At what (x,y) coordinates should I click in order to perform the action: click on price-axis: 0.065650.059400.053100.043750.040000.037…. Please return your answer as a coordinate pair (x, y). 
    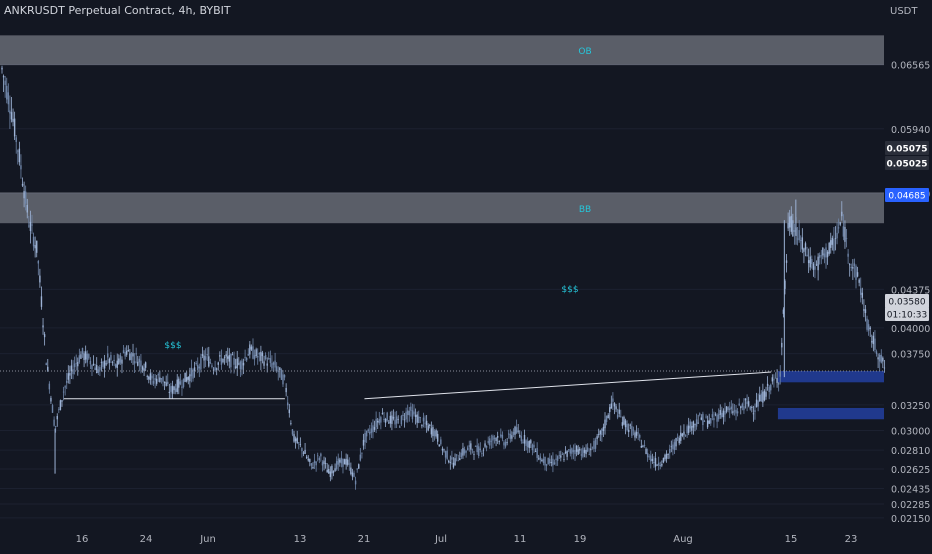
    Looking at the image, I should click on (910, 293).